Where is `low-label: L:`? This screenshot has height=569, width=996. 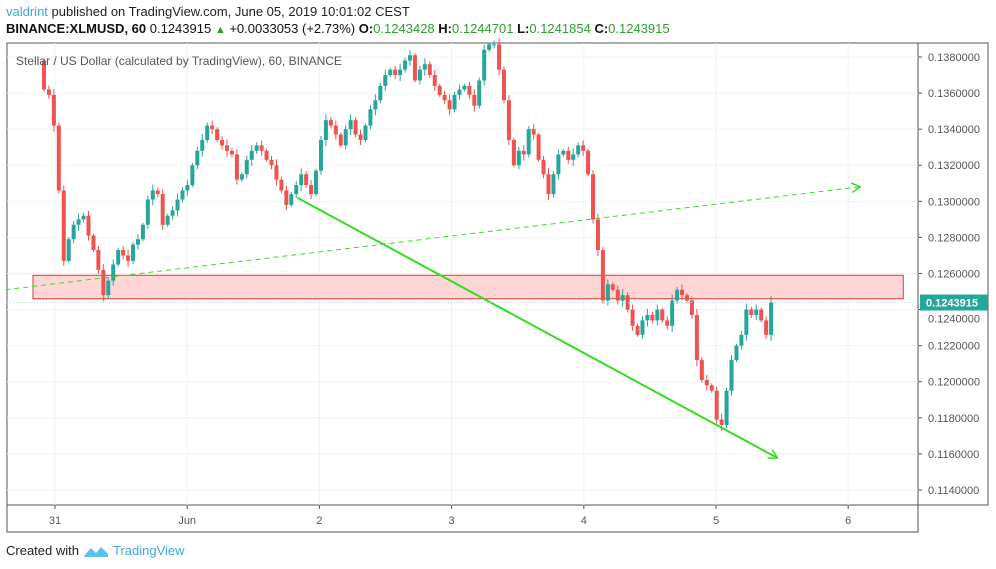 low-label: L: is located at coordinates (523, 28).